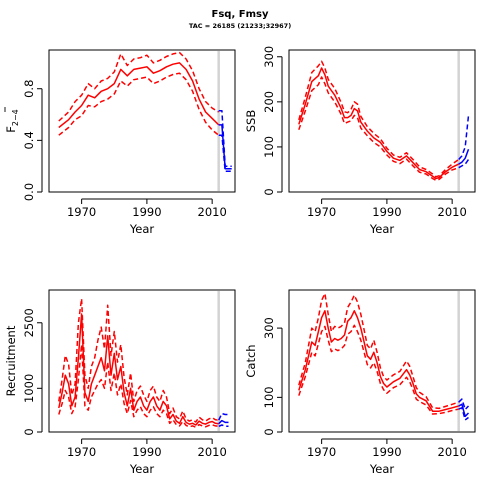 This screenshot has width=480, height=480. I want to click on y-tick-label: 0.0, so click(29, 192).